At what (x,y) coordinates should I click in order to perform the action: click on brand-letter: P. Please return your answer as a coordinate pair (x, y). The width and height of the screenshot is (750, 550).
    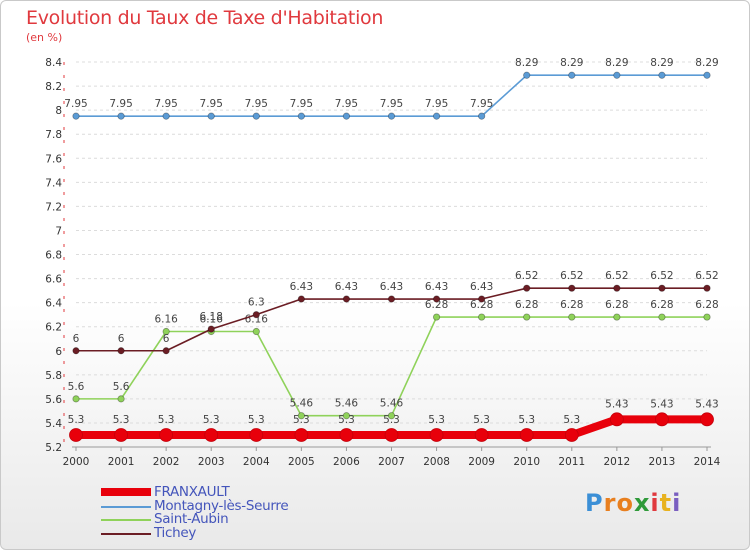
    Looking at the image, I should click on (594, 503).